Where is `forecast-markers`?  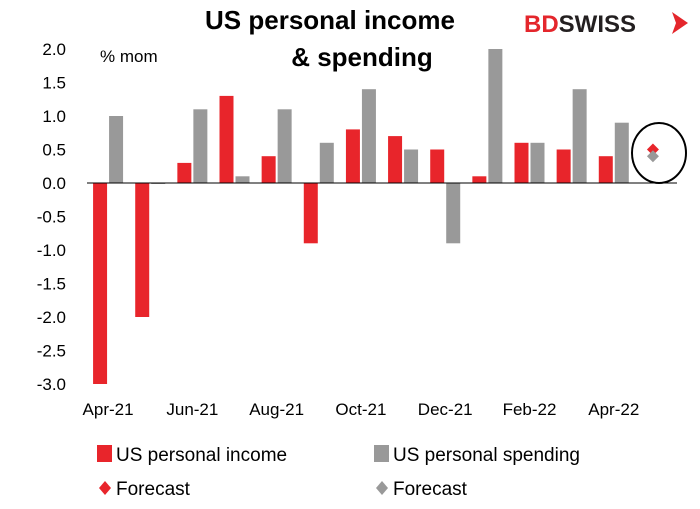 forecast-markers is located at coordinates (652, 153).